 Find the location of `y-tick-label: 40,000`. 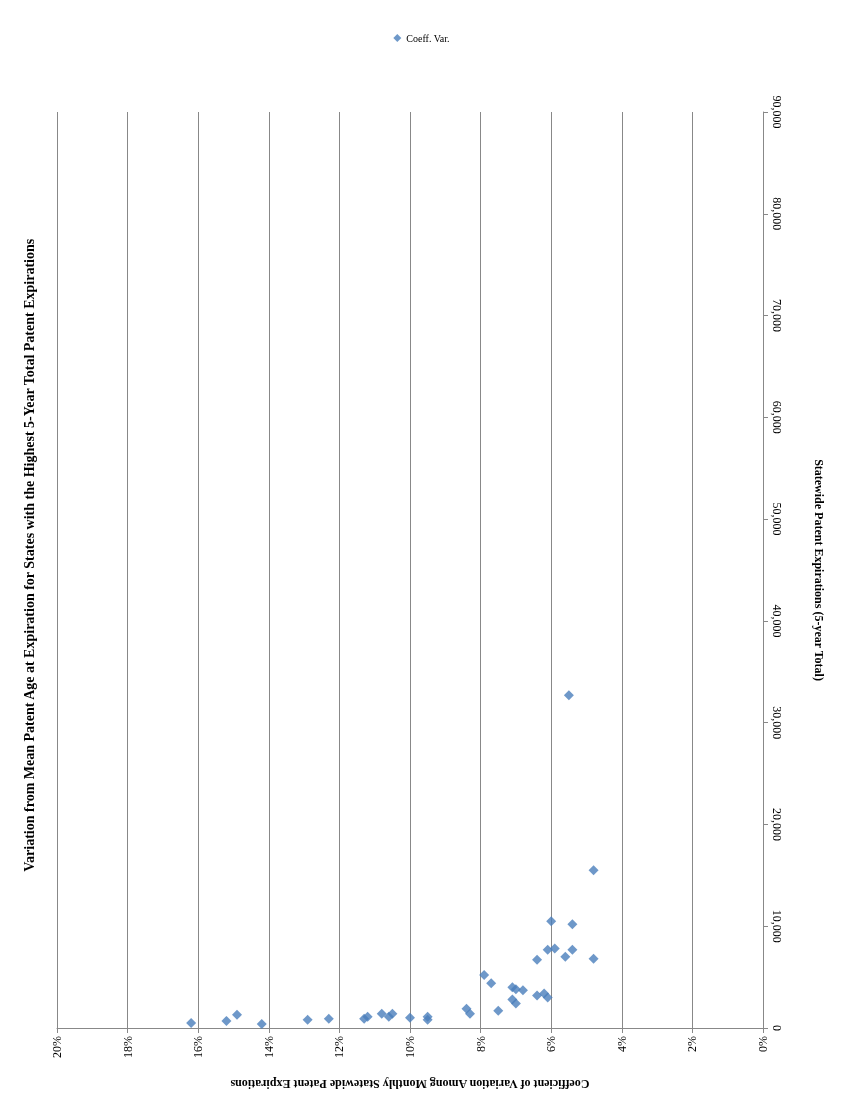

y-tick-label: 40,000 is located at coordinates (777, 621).